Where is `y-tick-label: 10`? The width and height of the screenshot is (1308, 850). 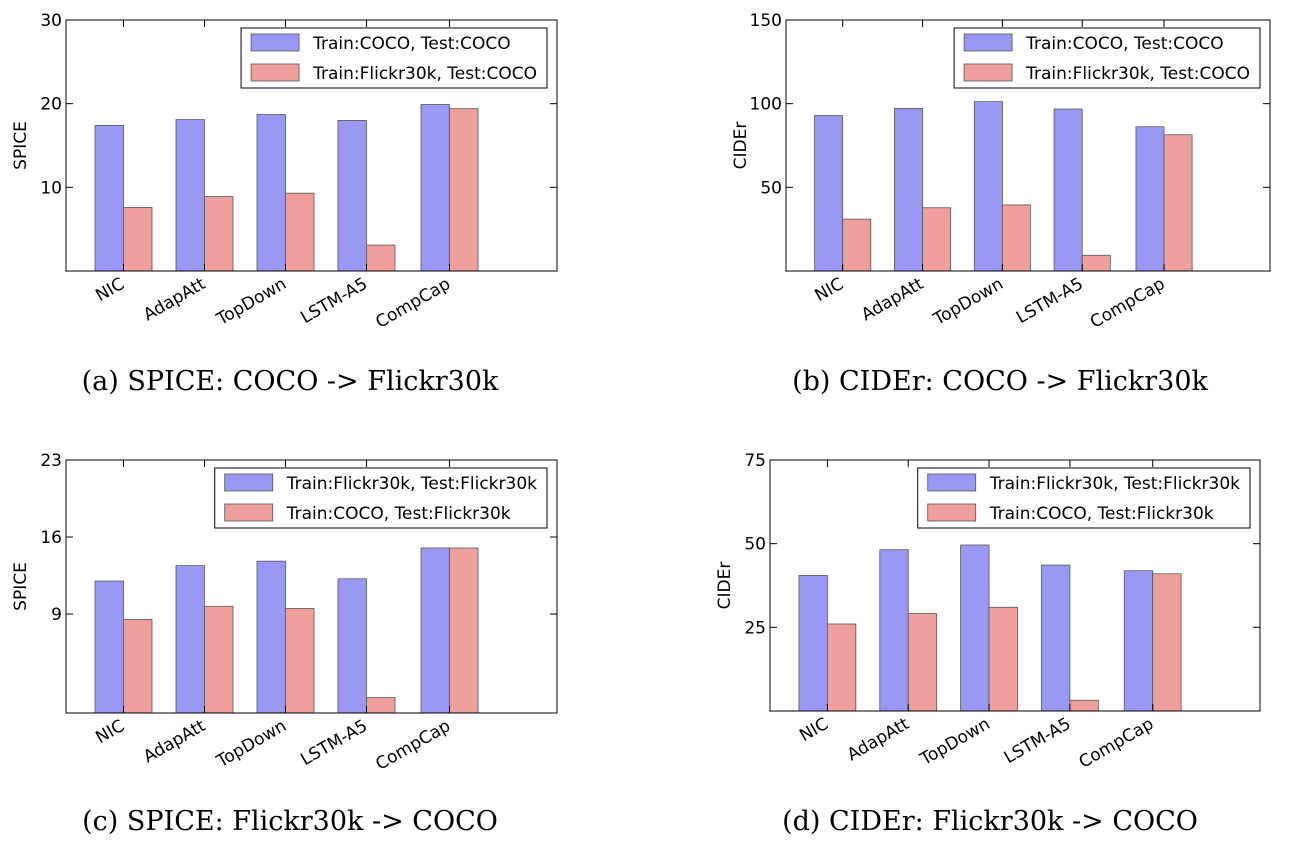
y-tick-label: 10 is located at coordinates (51, 188).